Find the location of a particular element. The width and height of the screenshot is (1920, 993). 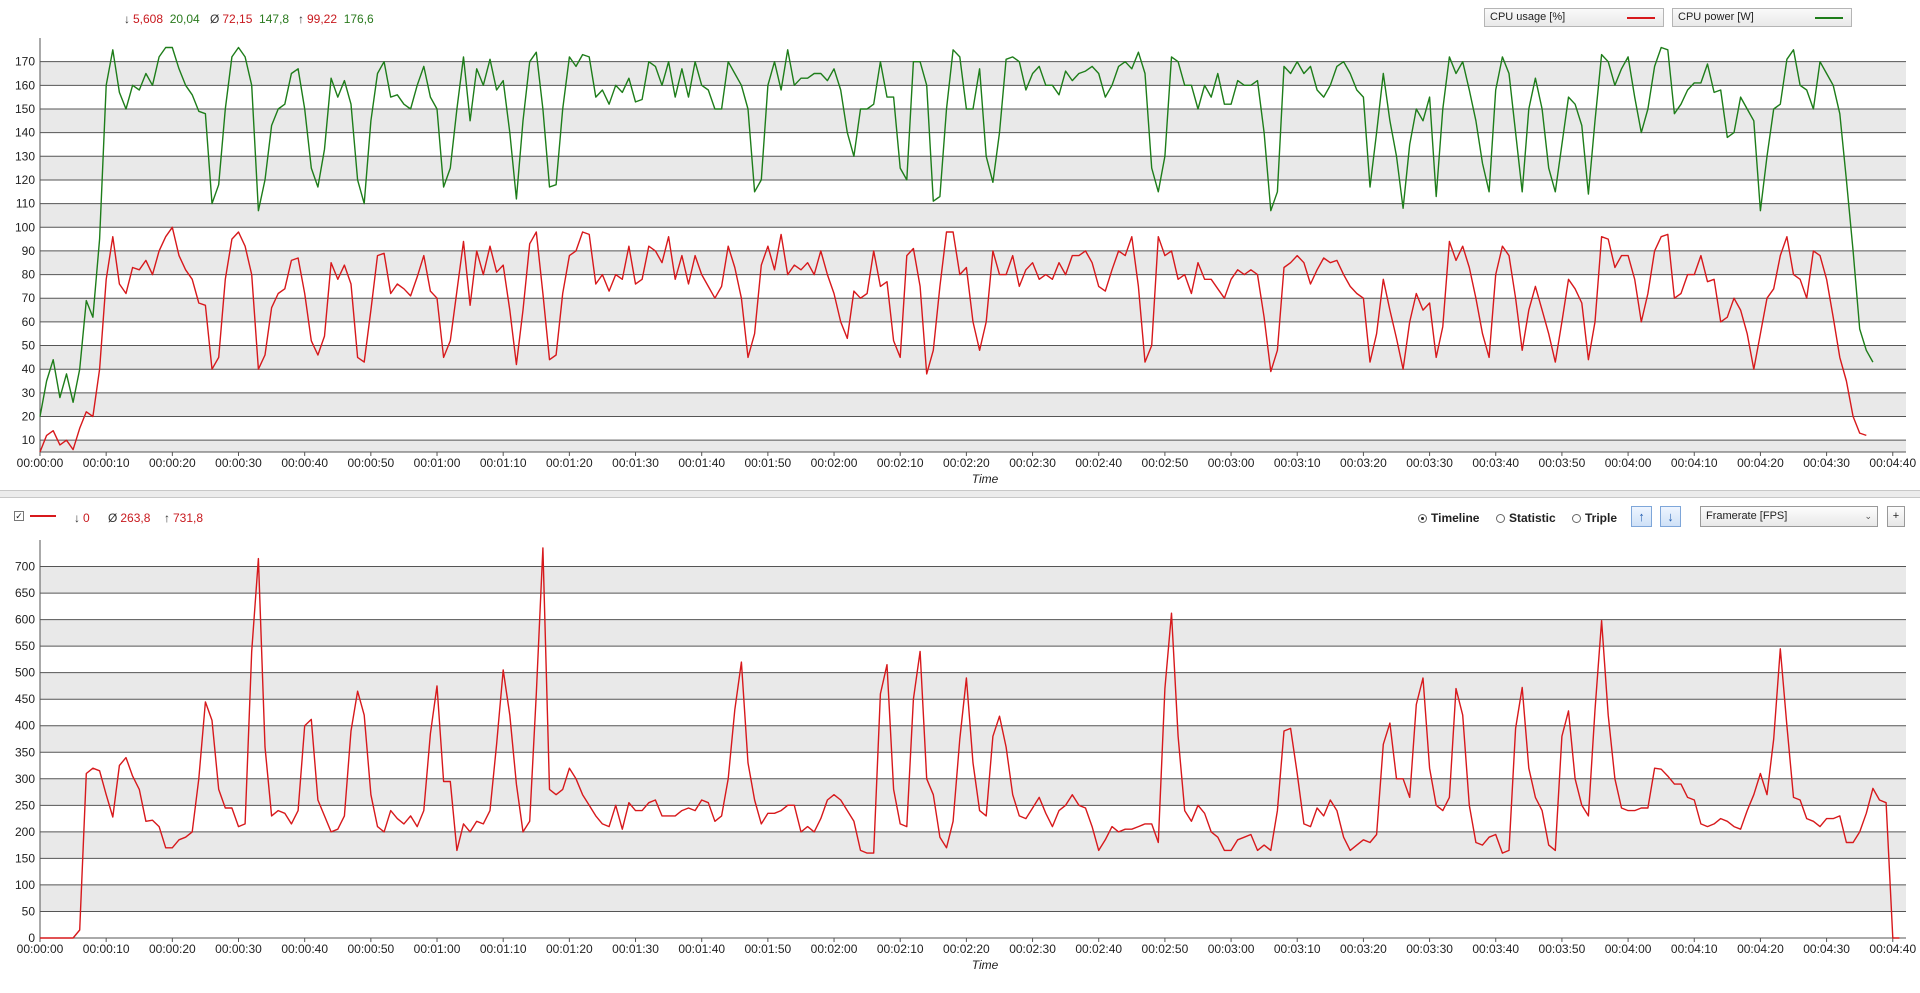

x-tick-label: 00:02:00 is located at coordinates (834, 463).